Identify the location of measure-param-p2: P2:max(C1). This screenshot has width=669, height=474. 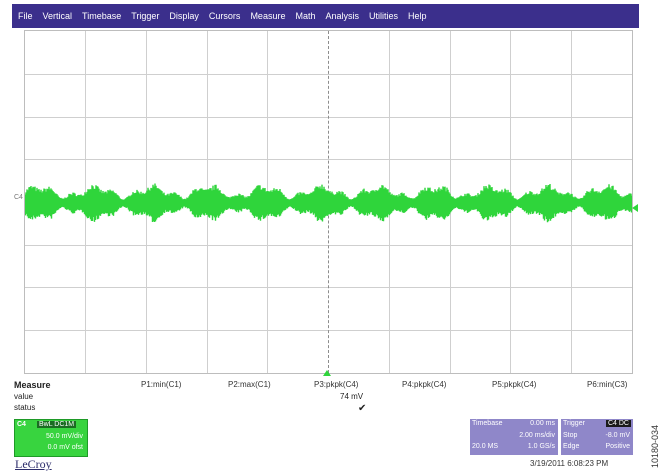
(249, 384).